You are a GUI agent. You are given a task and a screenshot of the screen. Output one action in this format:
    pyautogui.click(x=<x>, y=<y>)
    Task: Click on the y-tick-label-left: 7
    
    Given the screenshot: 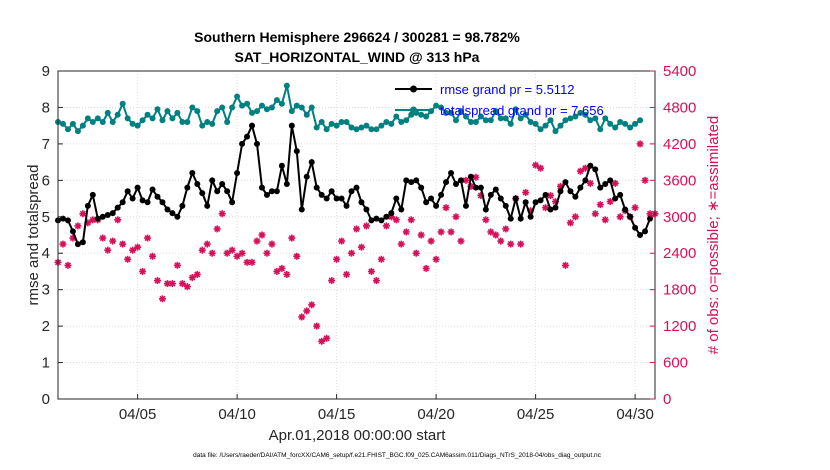 What is the action you would take?
    pyautogui.click(x=46, y=144)
    